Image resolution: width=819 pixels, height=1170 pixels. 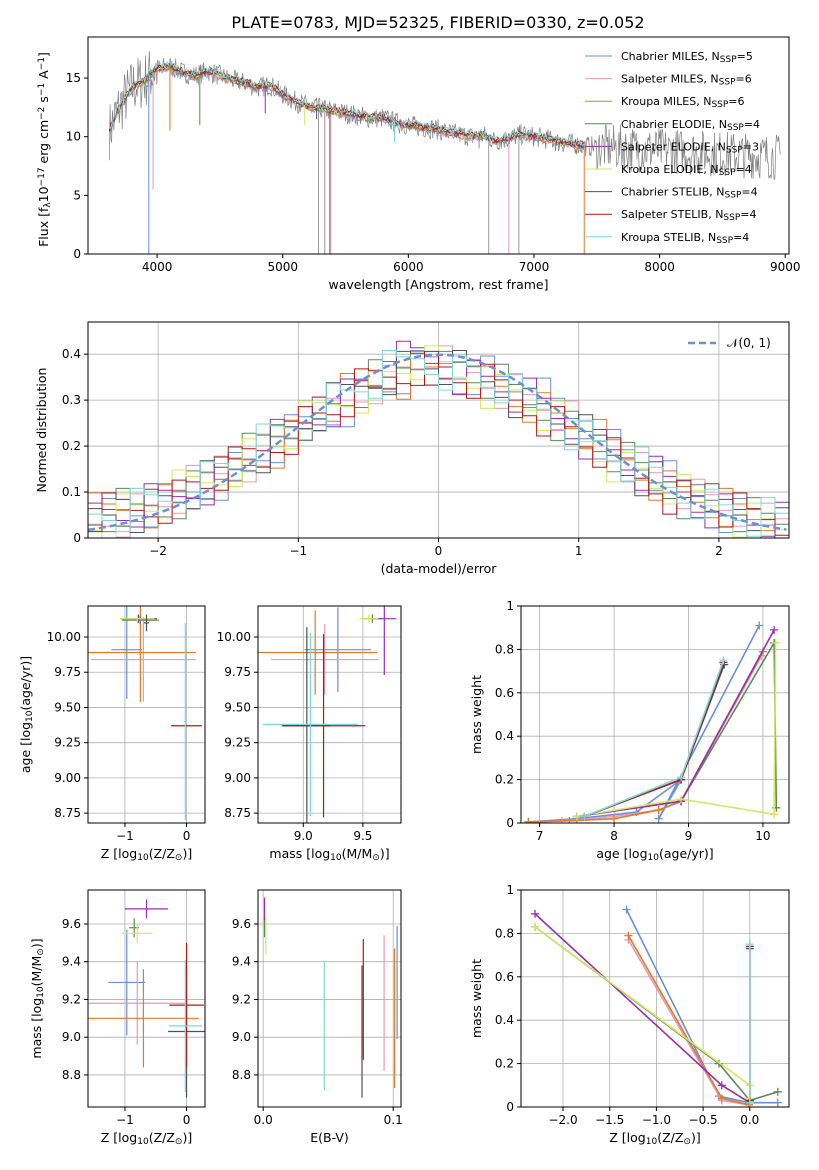 I want to click on label-part: −17, so click(x=42, y=176).